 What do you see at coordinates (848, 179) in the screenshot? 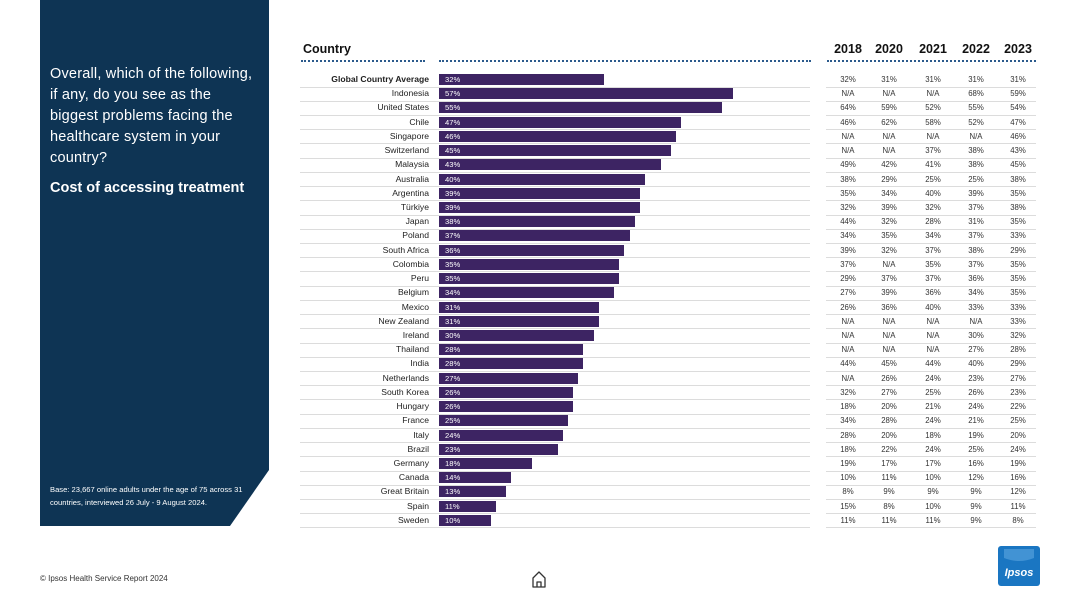
I see `year-value-2018: 38%` at bounding box center [848, 179].